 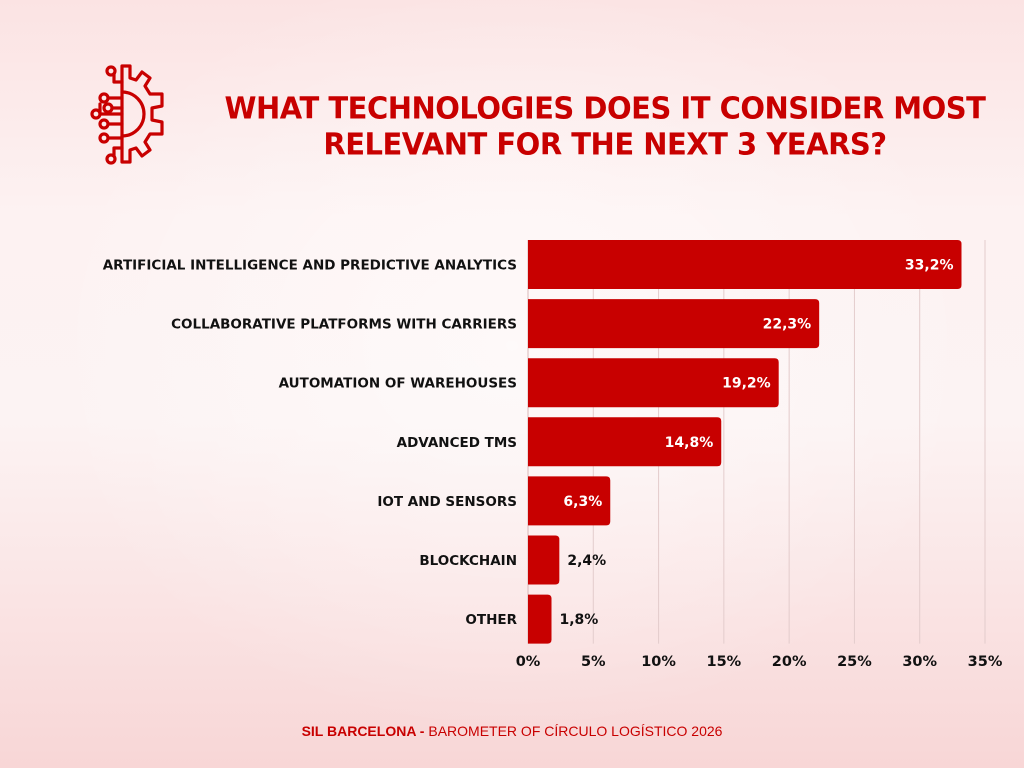 I want to click on x-tick-label: 10%, so click(x=658, y=662).